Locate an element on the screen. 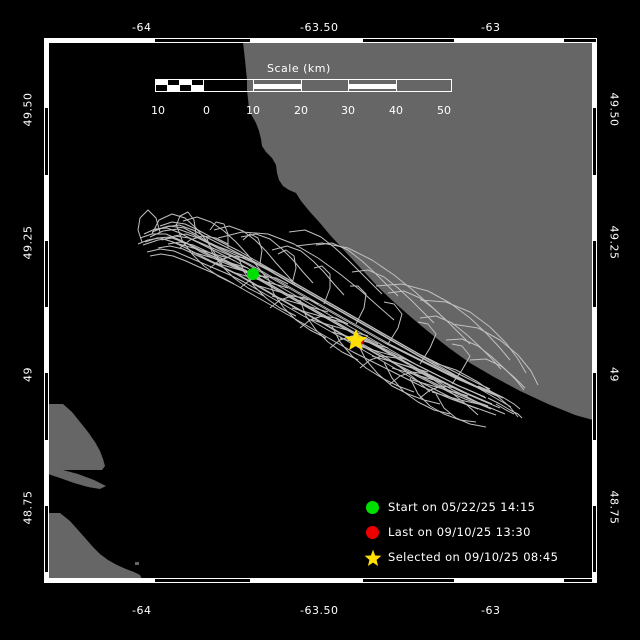  axis-bar-right is located at coordinates (594, 312).